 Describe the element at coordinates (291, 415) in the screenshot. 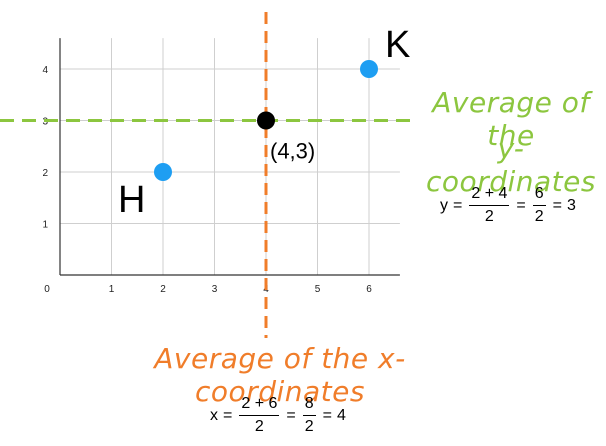

I see `eq-x-equals-2: =` at that location.